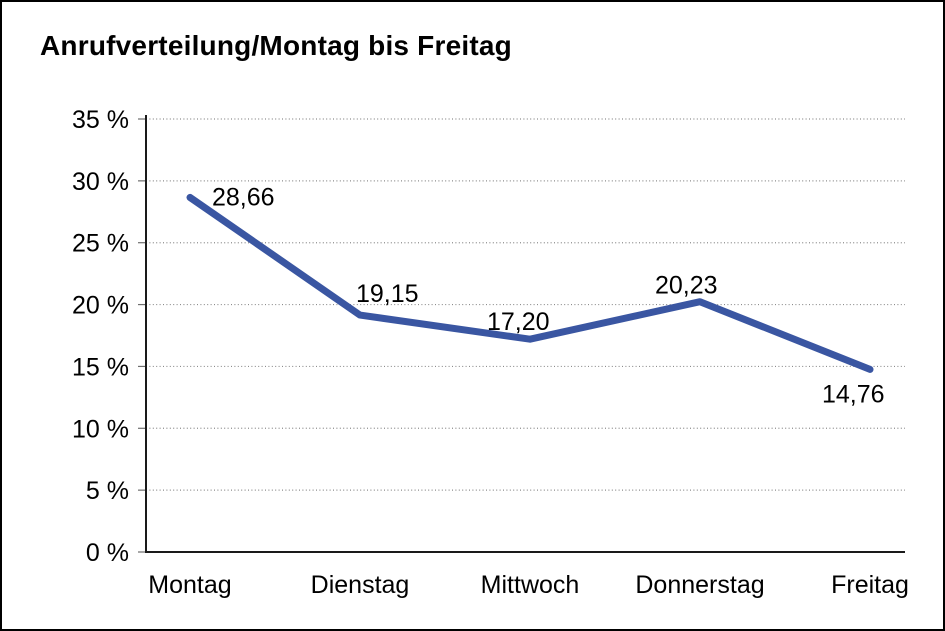  I want to click on category-label: Freitag, so click(870, 585).